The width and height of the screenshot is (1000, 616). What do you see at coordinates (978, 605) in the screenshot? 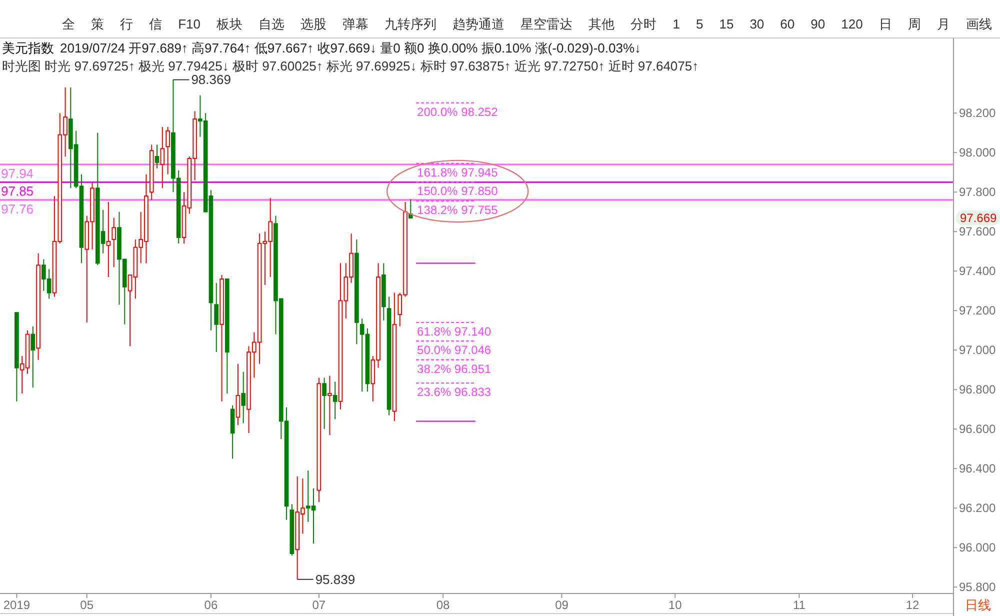
I see `note: 日线` at bounding box center [978, 605].